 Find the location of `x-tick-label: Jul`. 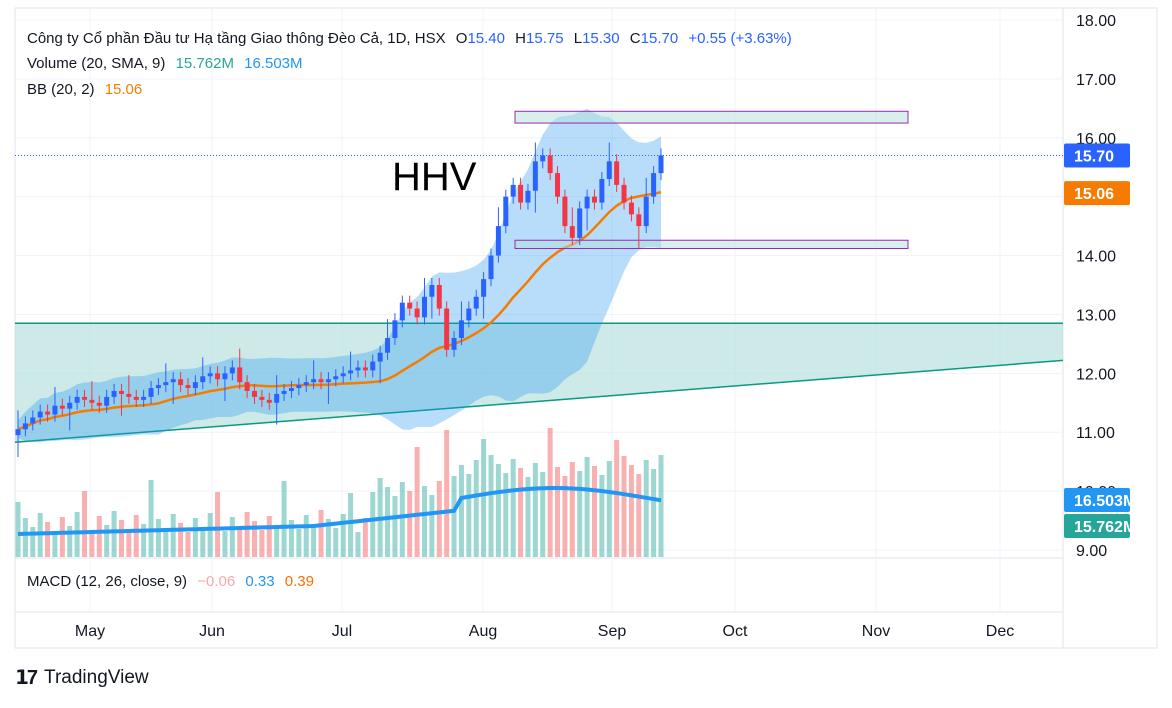

x-tick-label: Jul is located at coordinates (342, 631).